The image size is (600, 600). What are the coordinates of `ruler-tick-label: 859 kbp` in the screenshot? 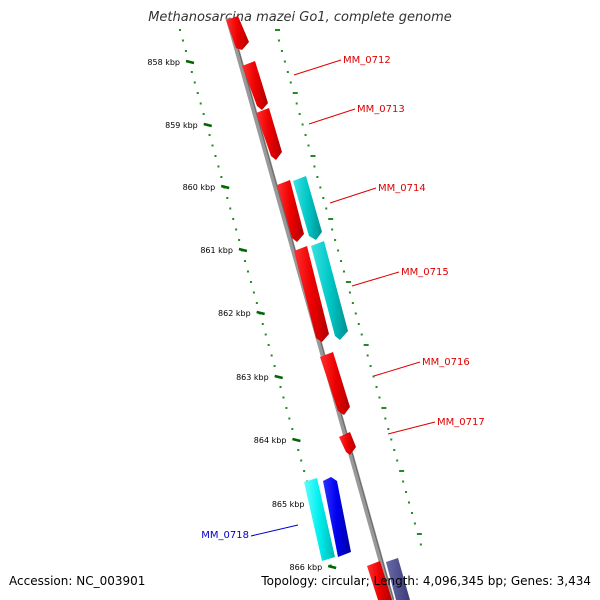 It's located at (181, 125).